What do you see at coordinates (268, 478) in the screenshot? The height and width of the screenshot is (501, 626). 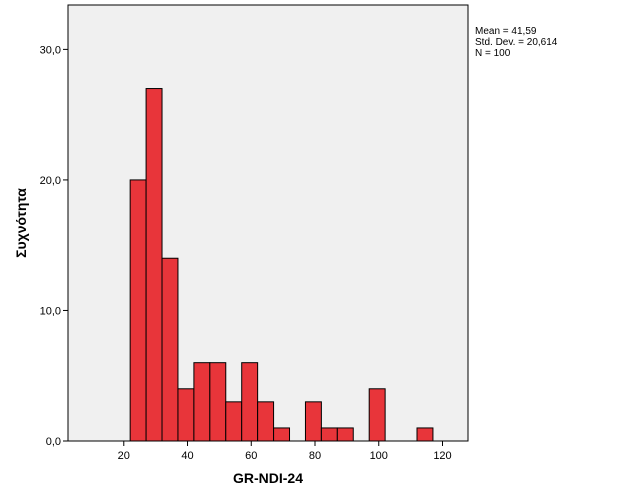 I see `x-axis-title: GR-NDI-24` at bounding box center [268, 478].